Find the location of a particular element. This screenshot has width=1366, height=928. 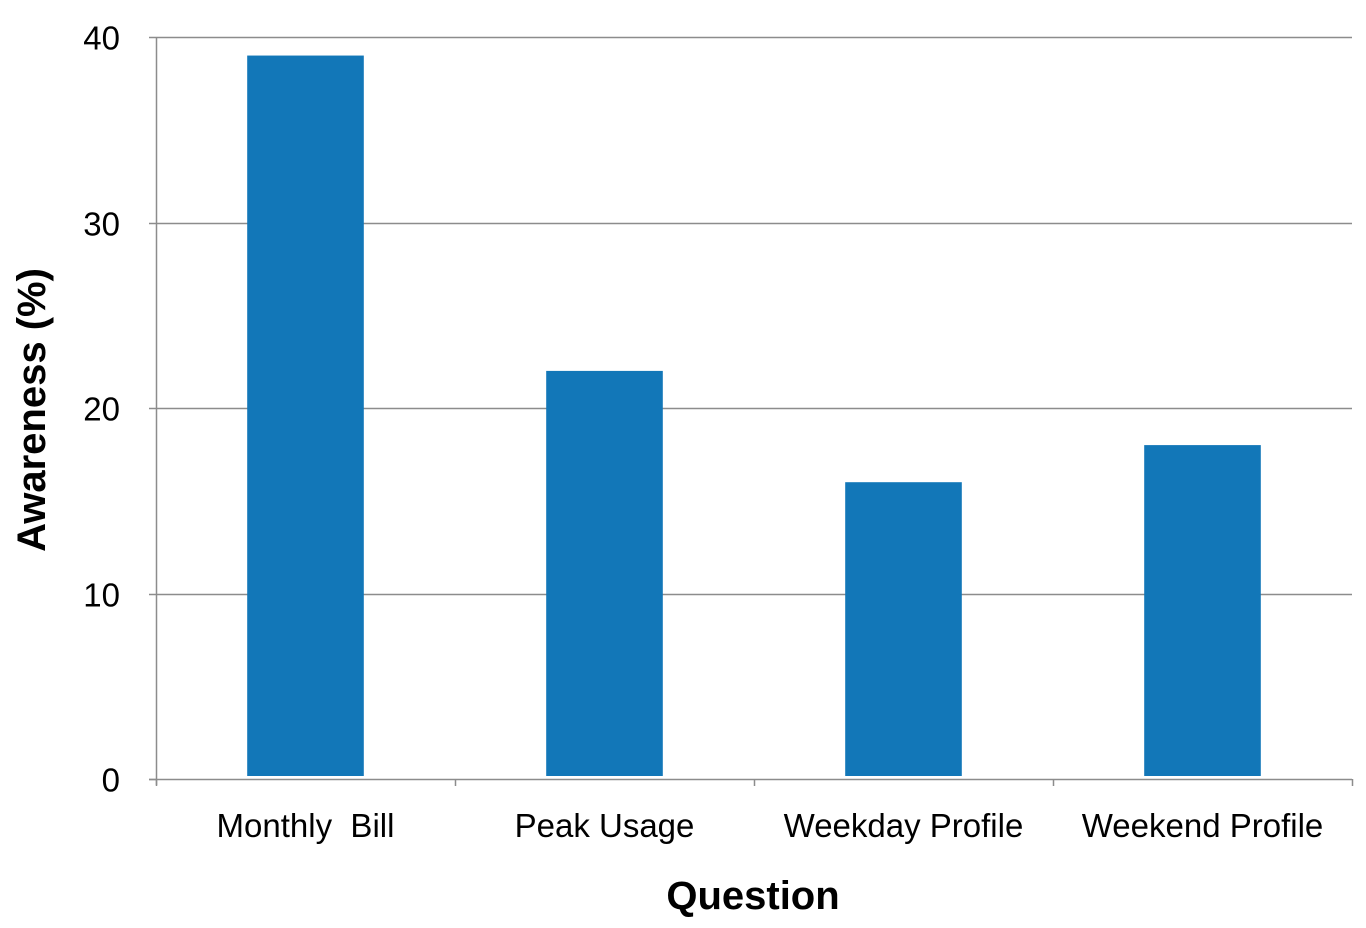

y-tick-label: 20 is located at coordinates (101, 409).